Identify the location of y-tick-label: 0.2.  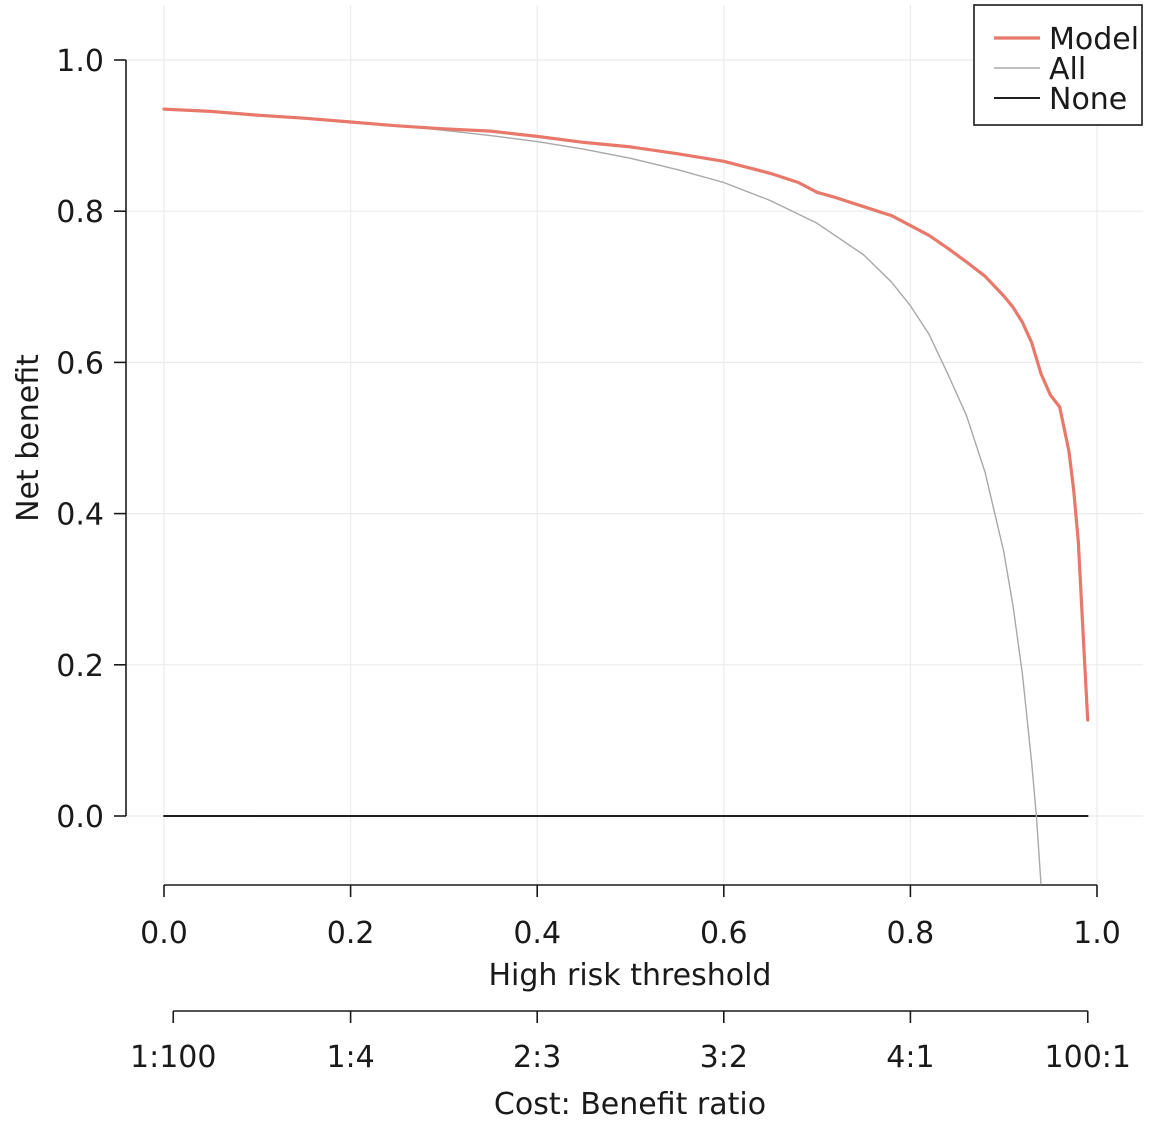
(80, 666).